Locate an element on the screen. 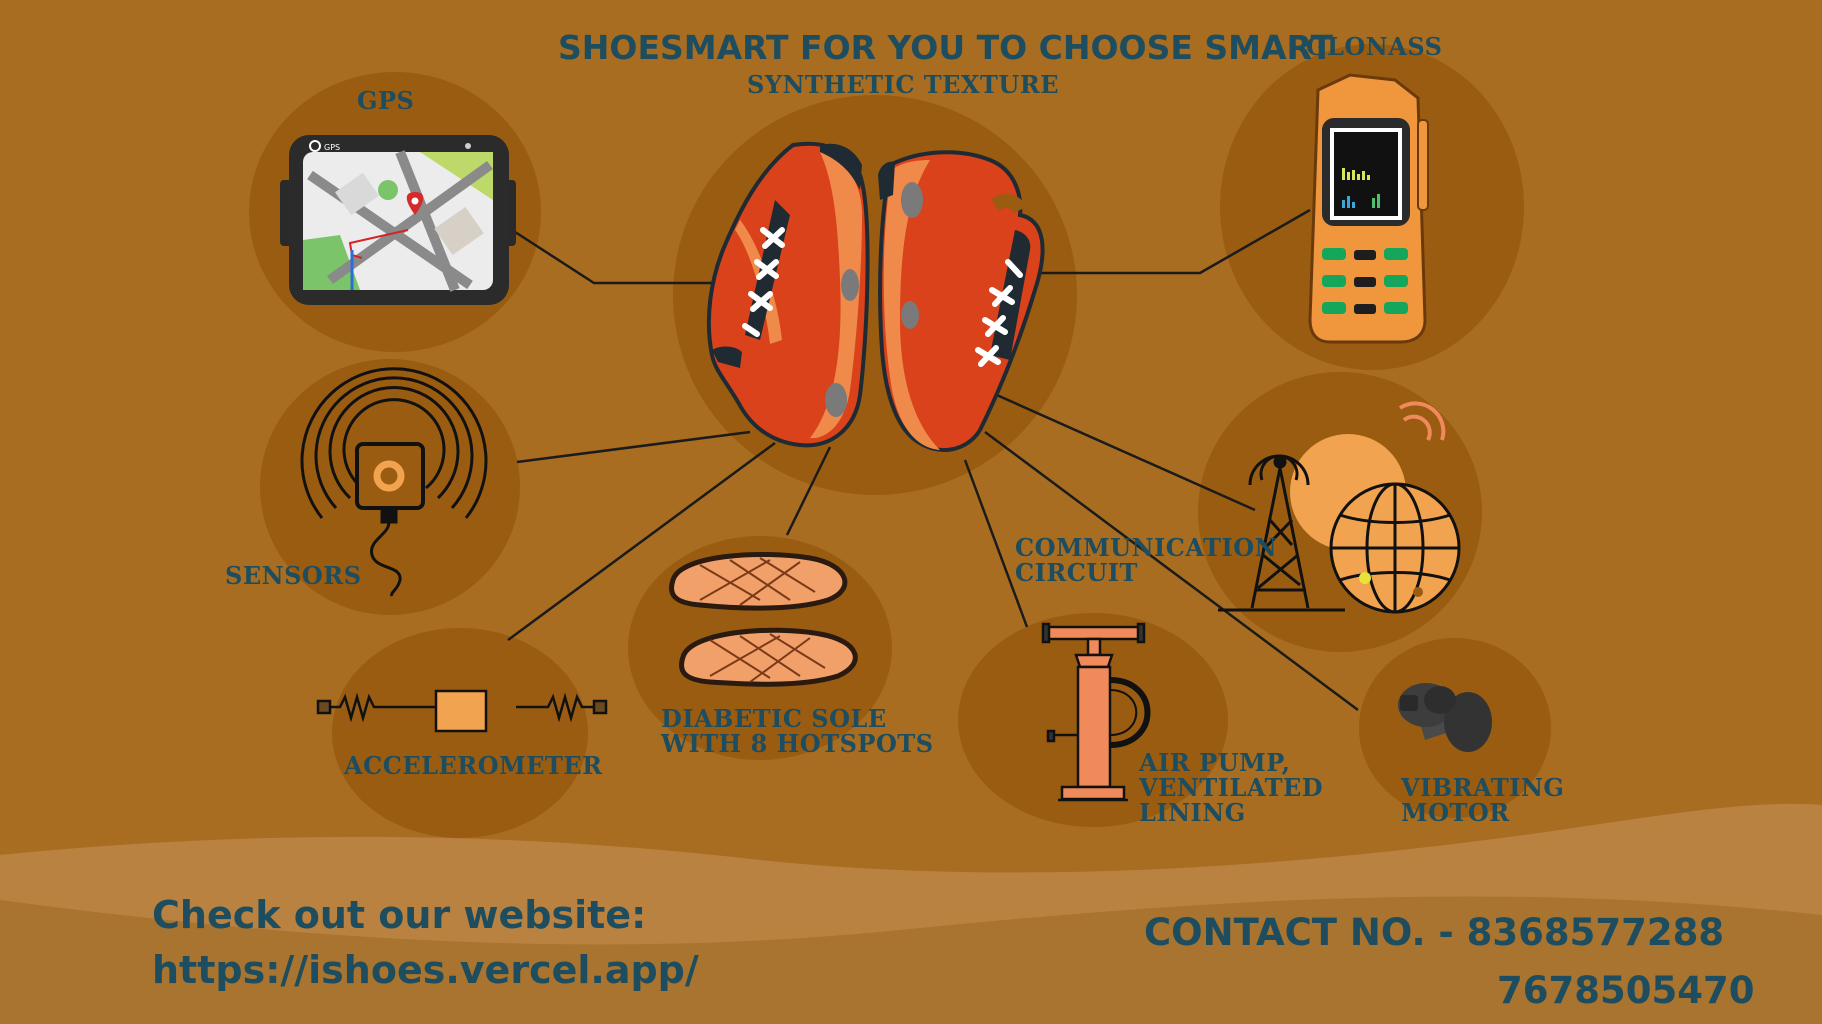 The image size is (1822, 1024). left-shoe is located at coordinates (788, 294).